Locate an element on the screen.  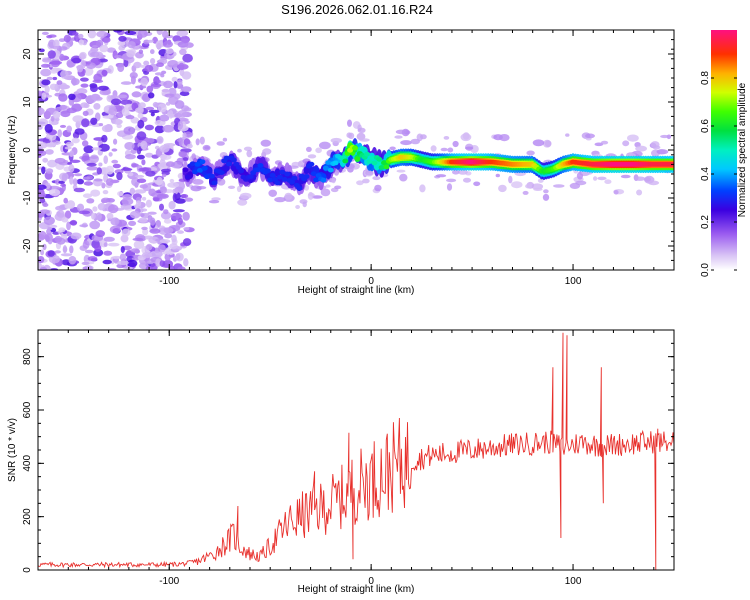
colorbar-tick-label: 0.6 is located at coordinates (705, 126).